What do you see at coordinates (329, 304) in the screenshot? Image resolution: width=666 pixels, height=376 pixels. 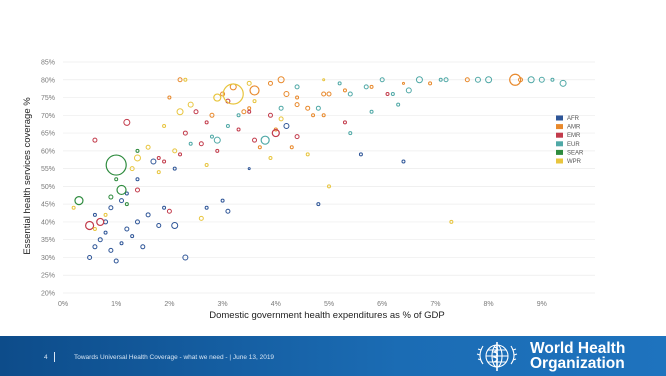 I see `x-tick-label: 5%` at bounding box center [329, 304].